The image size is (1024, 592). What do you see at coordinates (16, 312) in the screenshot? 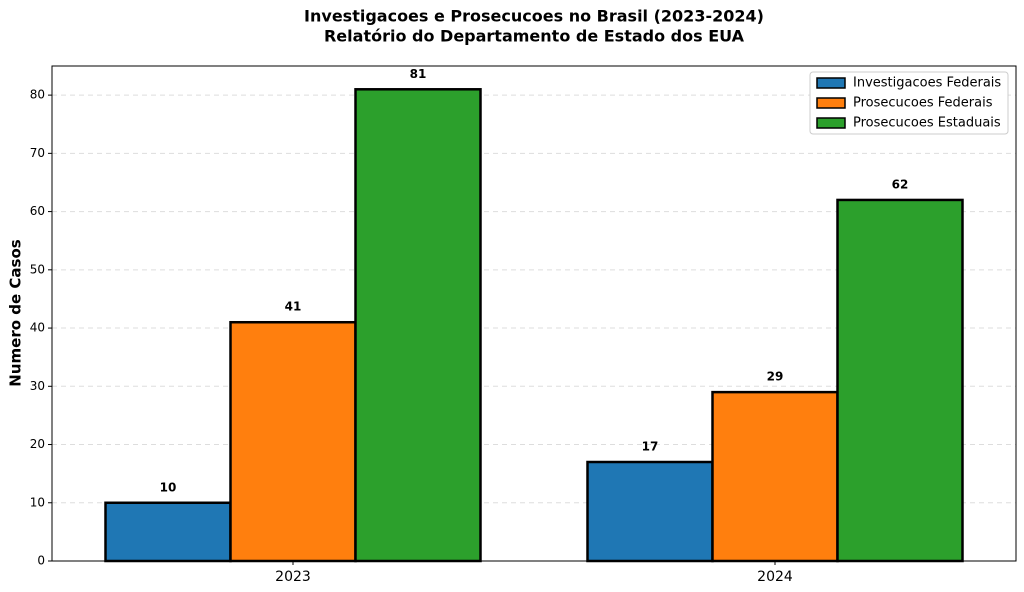
I see `y-axis-label: Numero de Casos` at bounding box center [16, 312].